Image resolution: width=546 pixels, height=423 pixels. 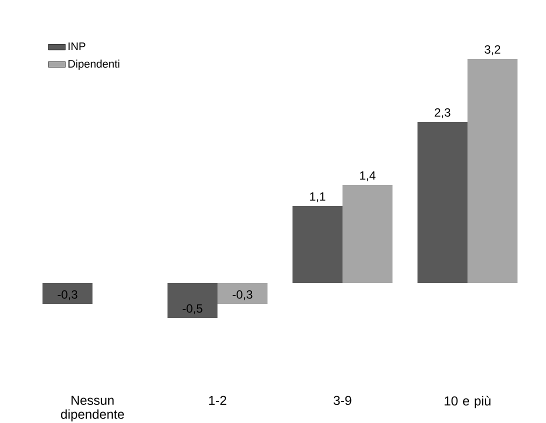 I want to click on legend-label: INP, so click(x=77, y=46).